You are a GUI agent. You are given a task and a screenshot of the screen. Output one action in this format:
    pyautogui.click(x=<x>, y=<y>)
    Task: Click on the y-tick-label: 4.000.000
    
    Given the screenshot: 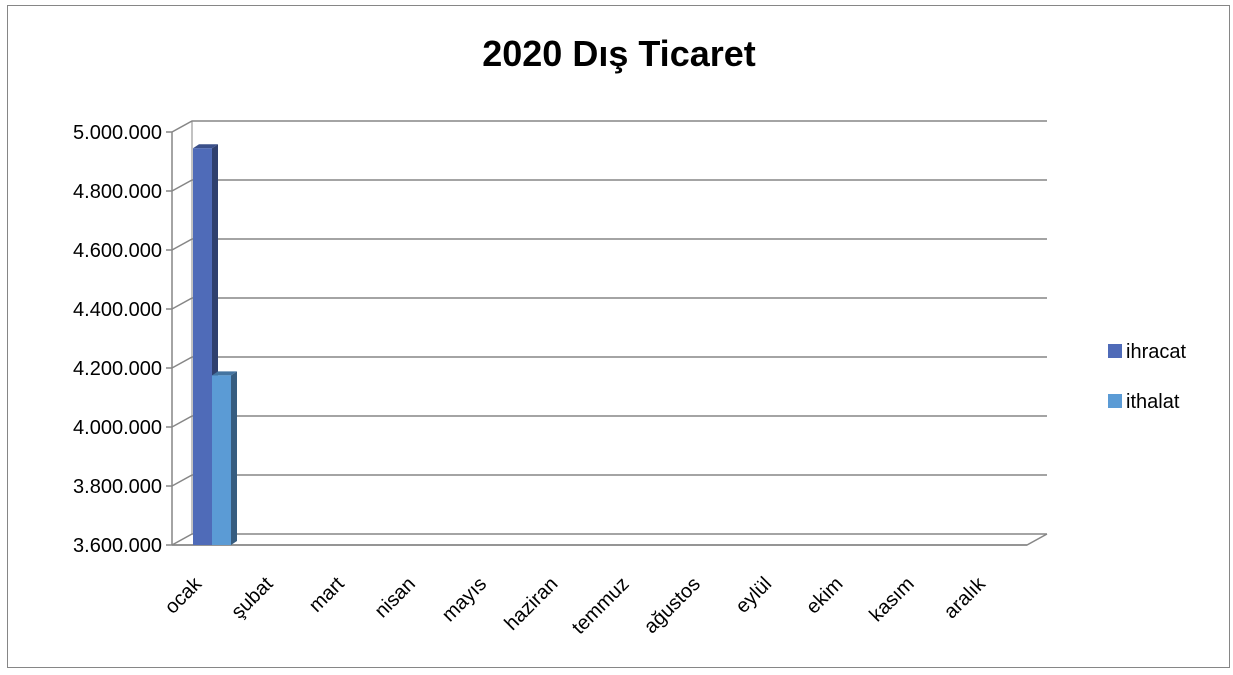 What is the action you would take?
    pyautogui.click(x=117, y=428)
    